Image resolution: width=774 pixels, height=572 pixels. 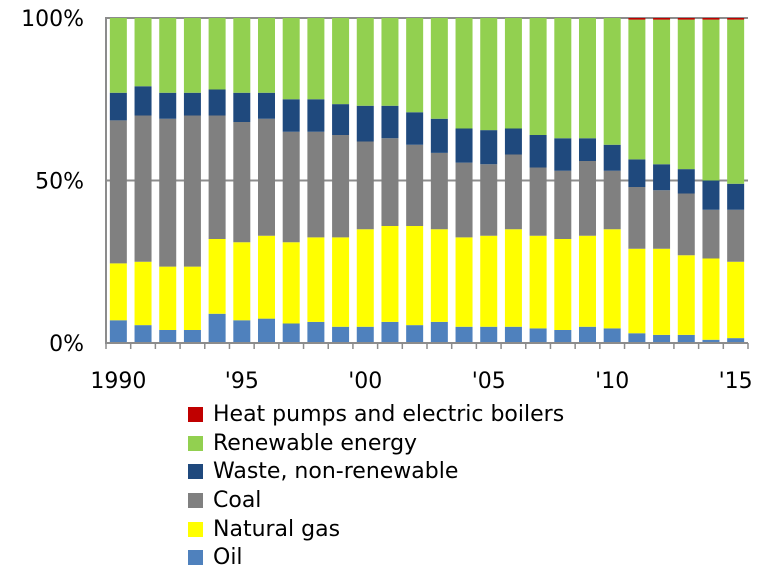 I want to click on bar-segment-renewable-energy-1990, so click(x=118, y=55).